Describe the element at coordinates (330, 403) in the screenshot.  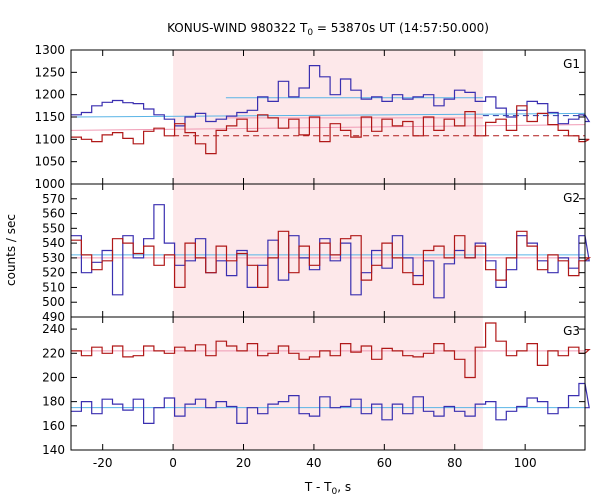
I see `blue-series-g3` at that location.